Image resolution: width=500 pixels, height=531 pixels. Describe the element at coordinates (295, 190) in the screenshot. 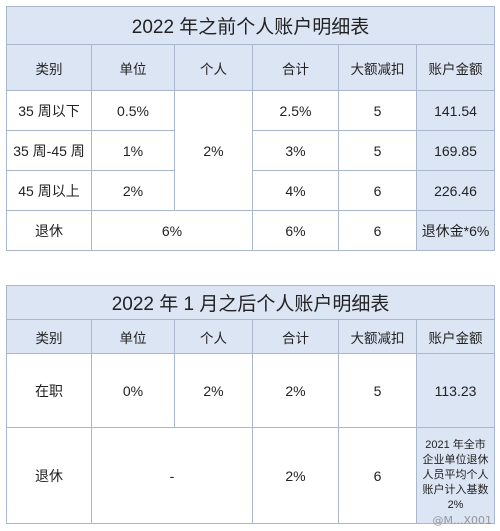

I see `row-total: 4%` at that location.